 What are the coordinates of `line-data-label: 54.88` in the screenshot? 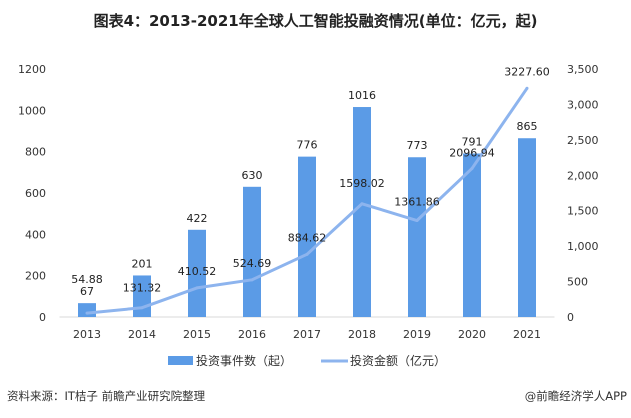 It's located at (87, 279).